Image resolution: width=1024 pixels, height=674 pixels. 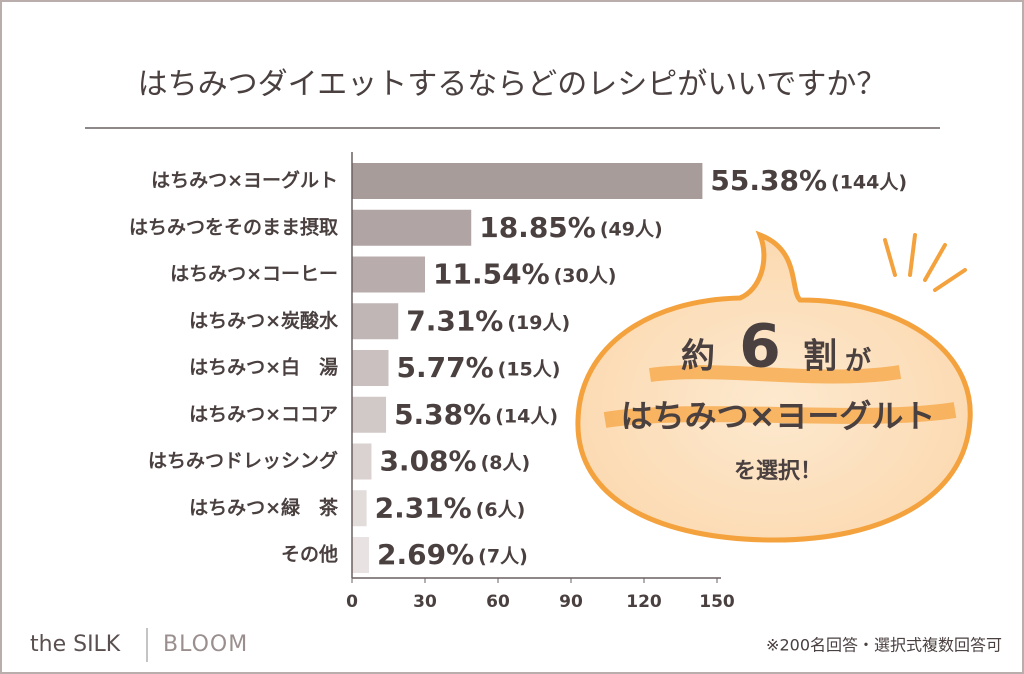 I want to click on callout-text: 約, so click(x=698, y=357).